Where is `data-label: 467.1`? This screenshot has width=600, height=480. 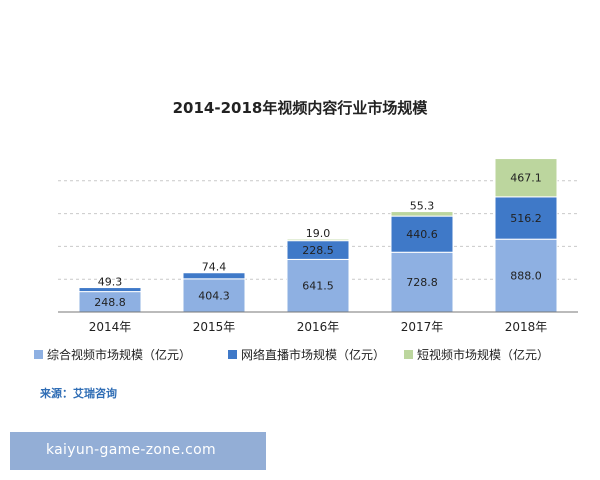 data-label: 467.1 is located at coordinates (526, 178).